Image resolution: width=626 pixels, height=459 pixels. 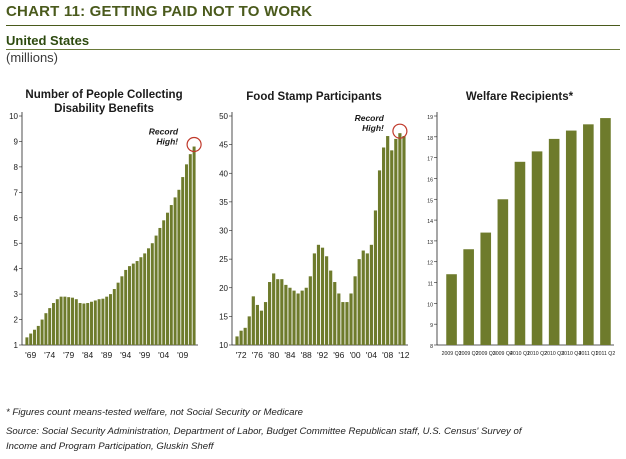 What do you see at coordinates (430, 243) in the screenshot?
I see `y-tick-label: 13` at bounding box center [430, 243].